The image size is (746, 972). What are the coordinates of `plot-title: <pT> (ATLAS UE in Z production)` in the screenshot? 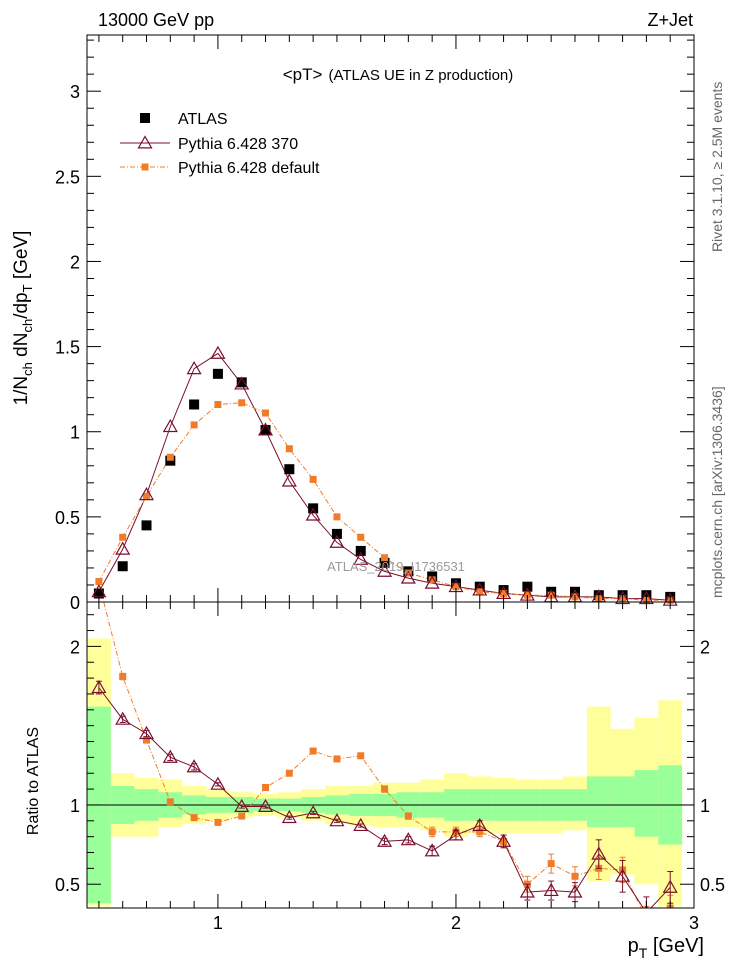 It's located at (398, 74).